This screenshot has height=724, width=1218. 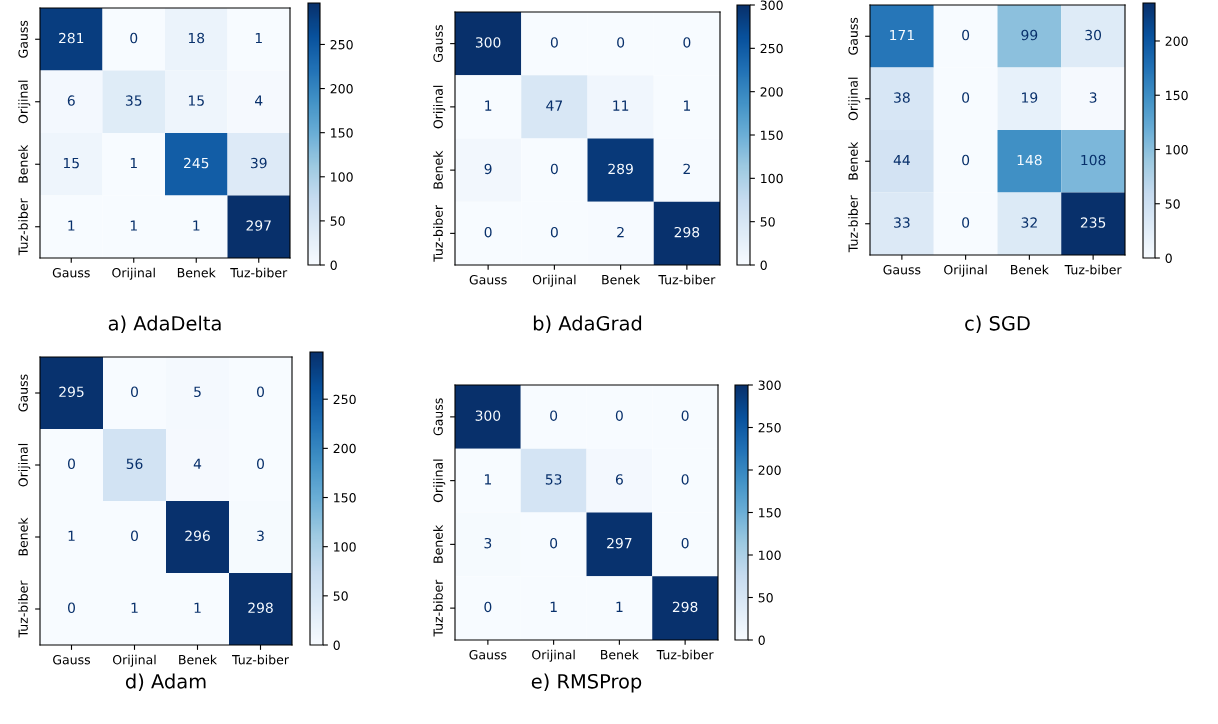 I want to click on data-label: 171, so click(x=902, y=35).